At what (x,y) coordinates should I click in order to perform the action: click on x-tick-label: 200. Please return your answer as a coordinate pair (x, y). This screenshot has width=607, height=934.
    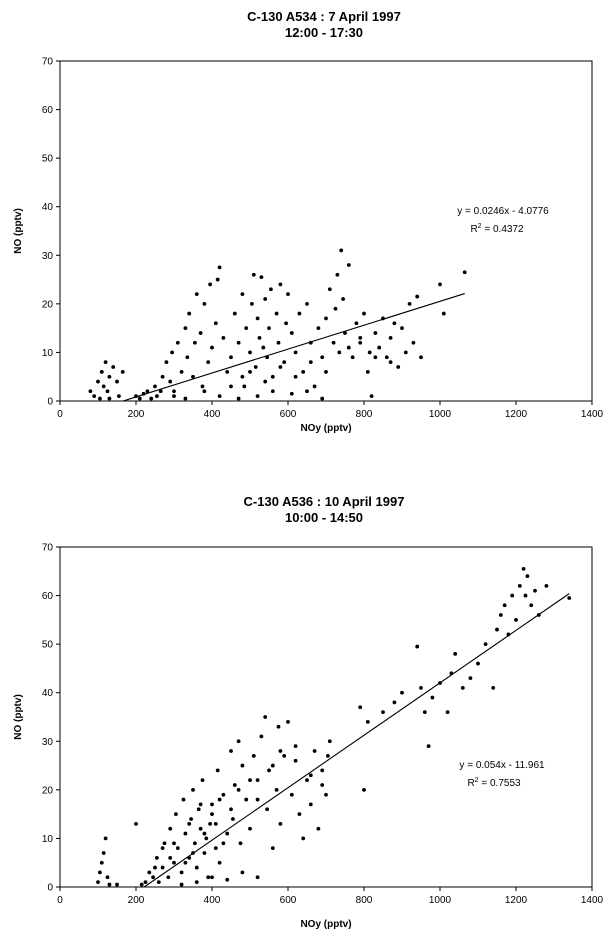
    Looking at the image, I should click on (136, 414).